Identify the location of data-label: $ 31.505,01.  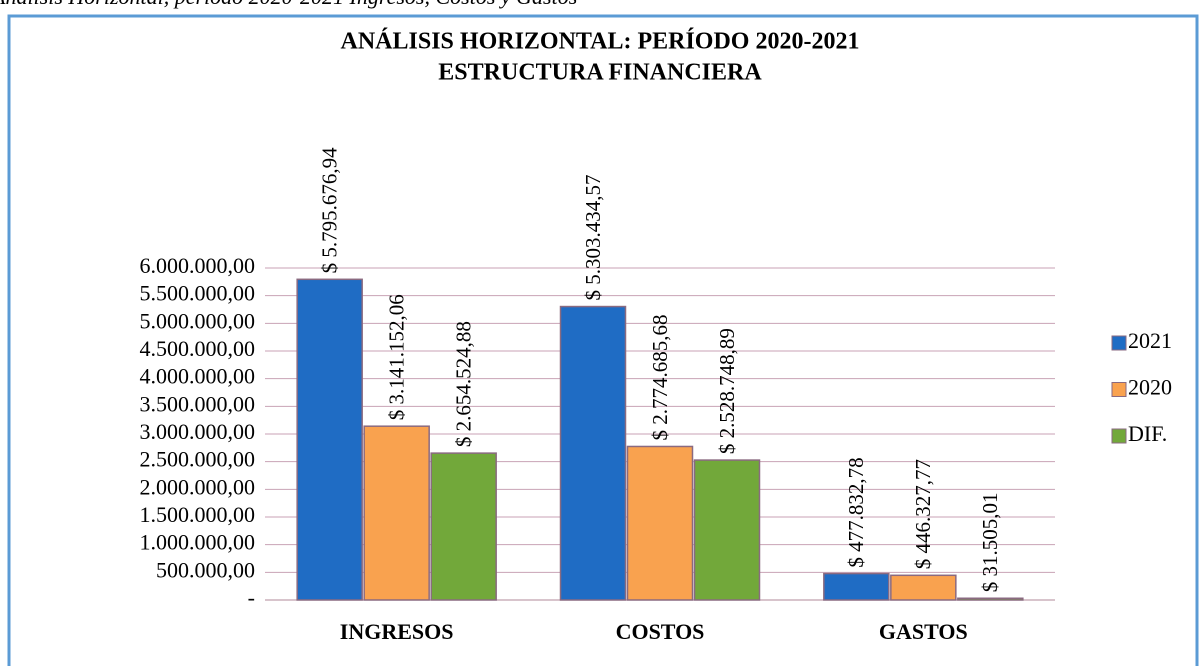
(990, 543).